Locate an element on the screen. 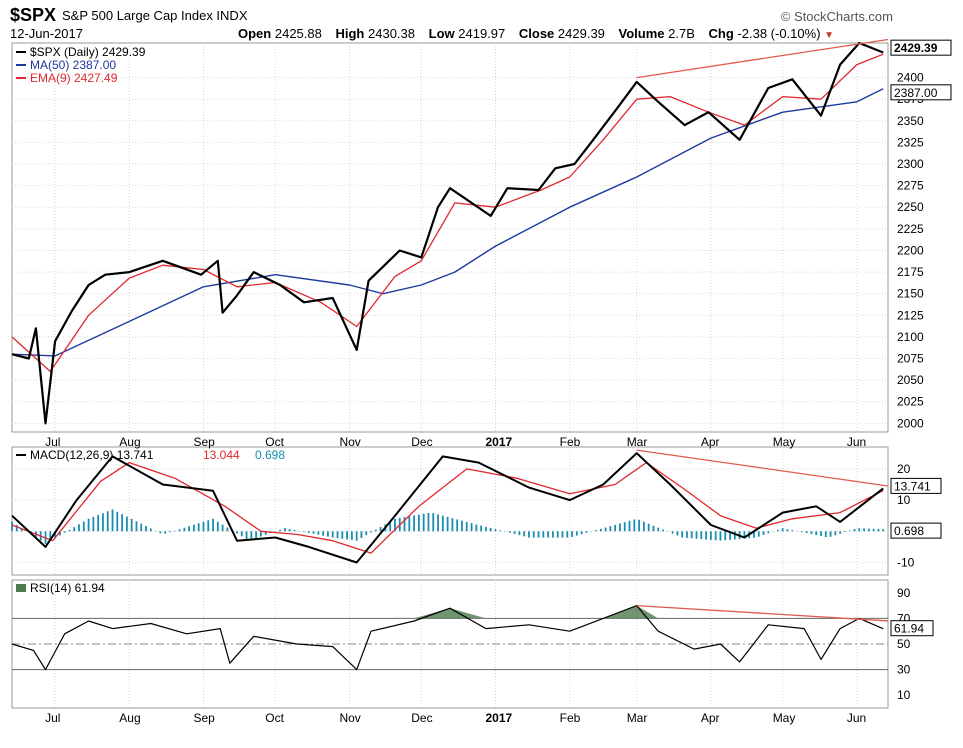 The width and height of the screenshot is (963, 748). close-label: Close is located at coordinates (536, 33).